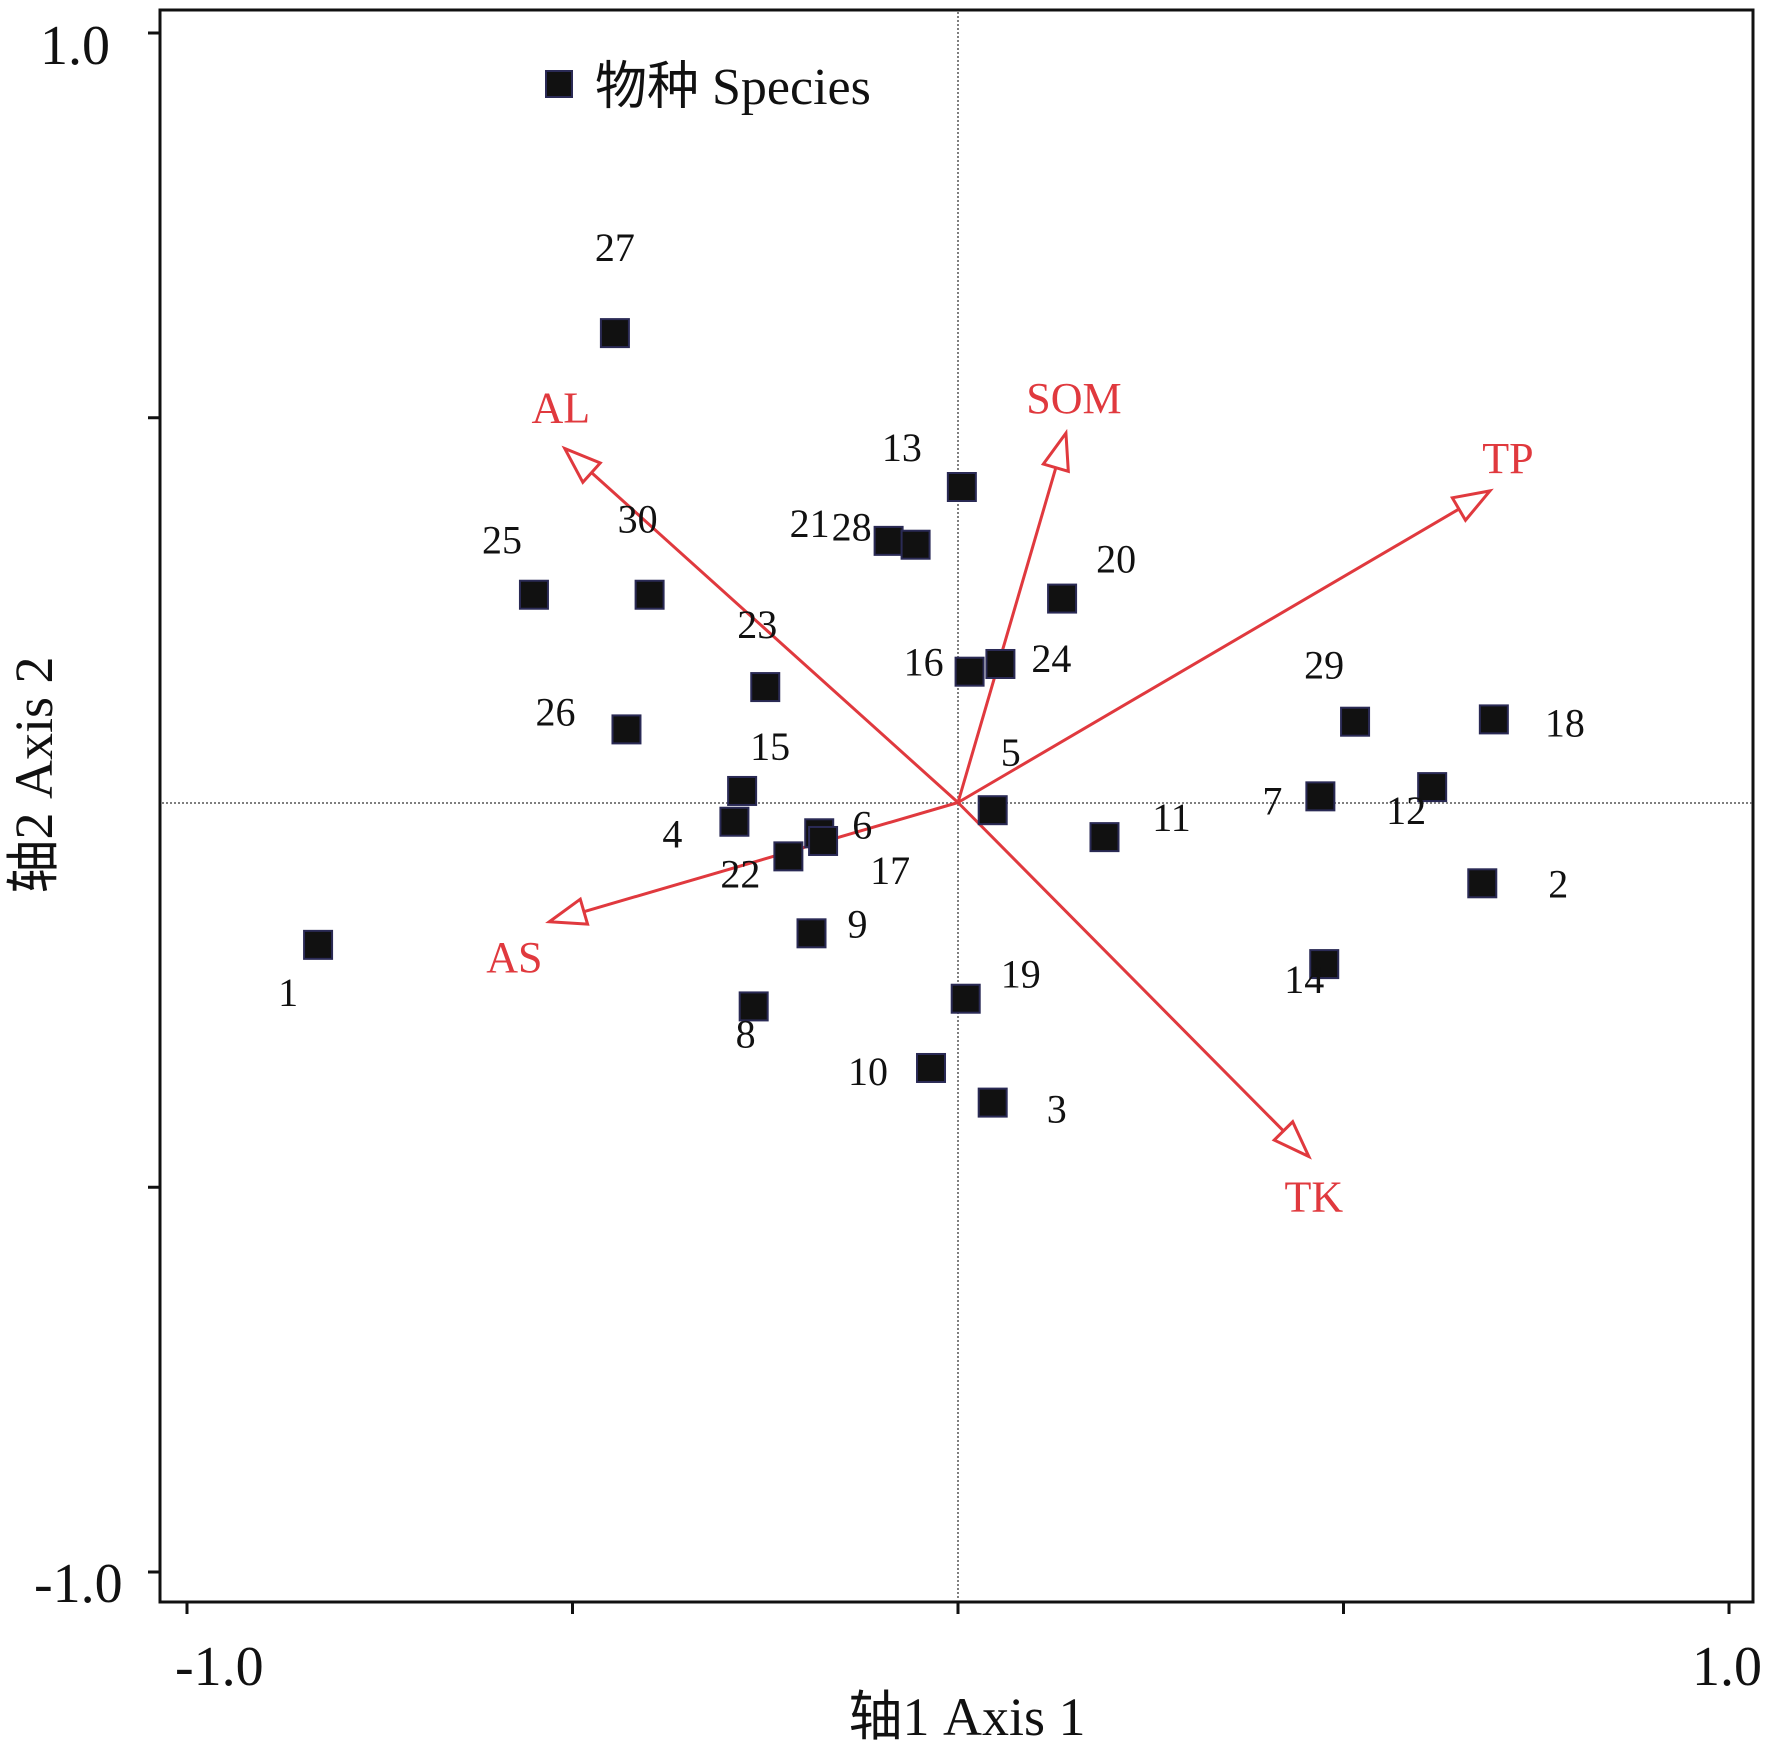 This screenshot has width=1780, height=1743. What do you see at coordinates (288, 992) in the screenshot?
I see `species-label-1: 1` at bounding box center [288, 992].